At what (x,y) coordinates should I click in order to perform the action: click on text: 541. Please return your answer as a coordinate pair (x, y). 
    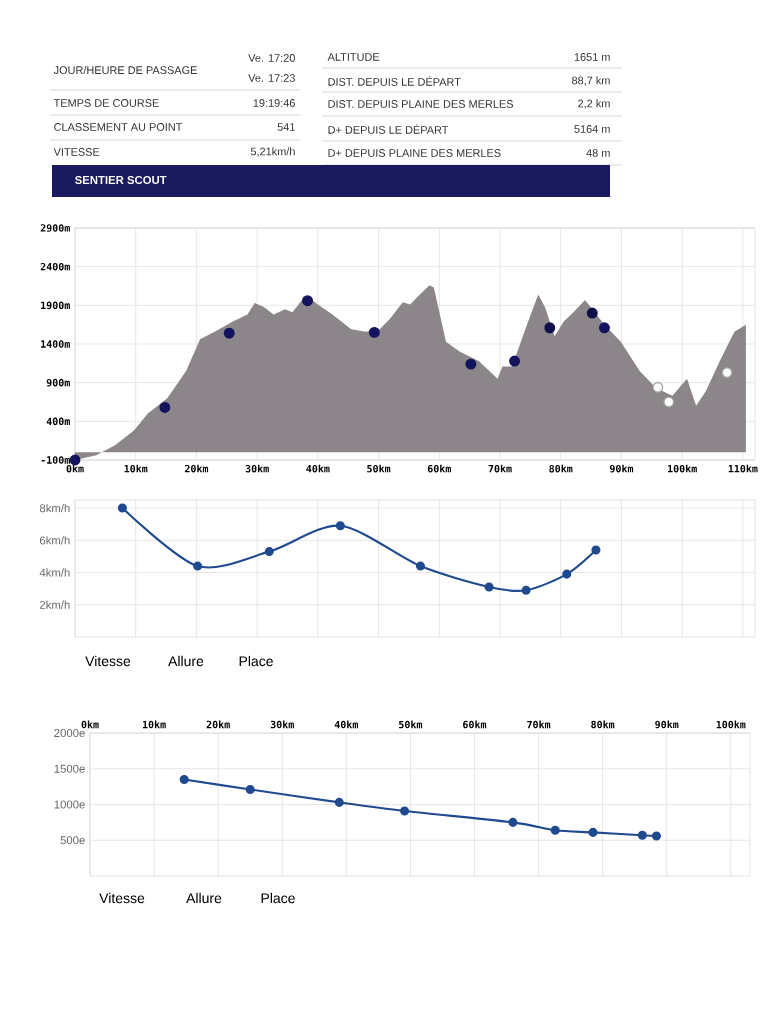
    Looking at the image, I should click on (286, 127).